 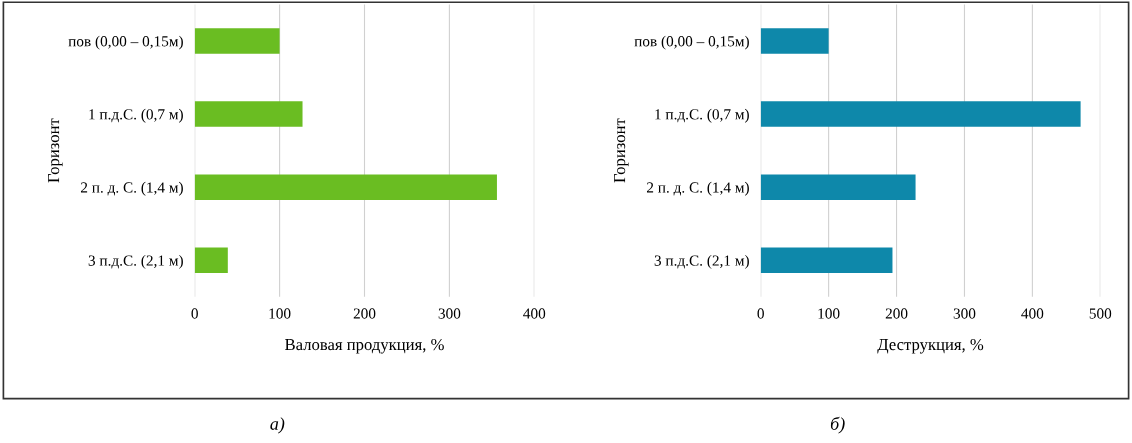 I want to click on x-axis-title: Валовая продукция, %, so click(x=364, y=346).